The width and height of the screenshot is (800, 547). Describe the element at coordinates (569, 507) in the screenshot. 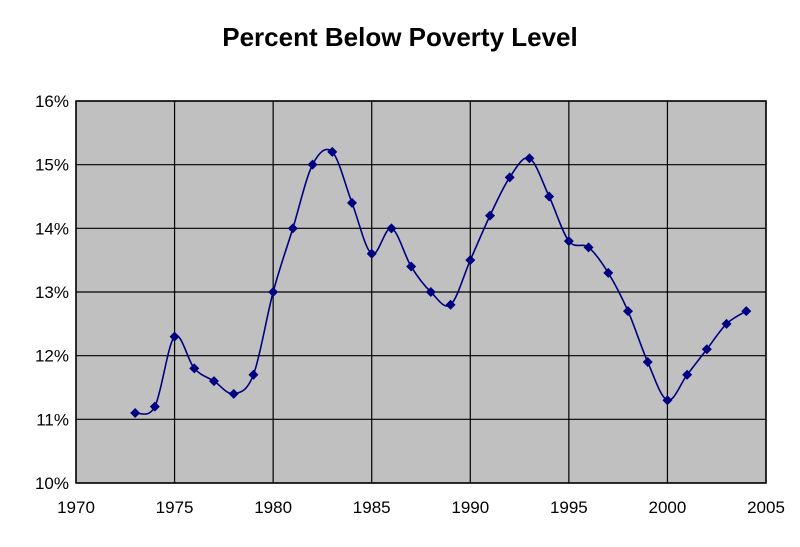

I see `x-tick-label: 1995` at that location.